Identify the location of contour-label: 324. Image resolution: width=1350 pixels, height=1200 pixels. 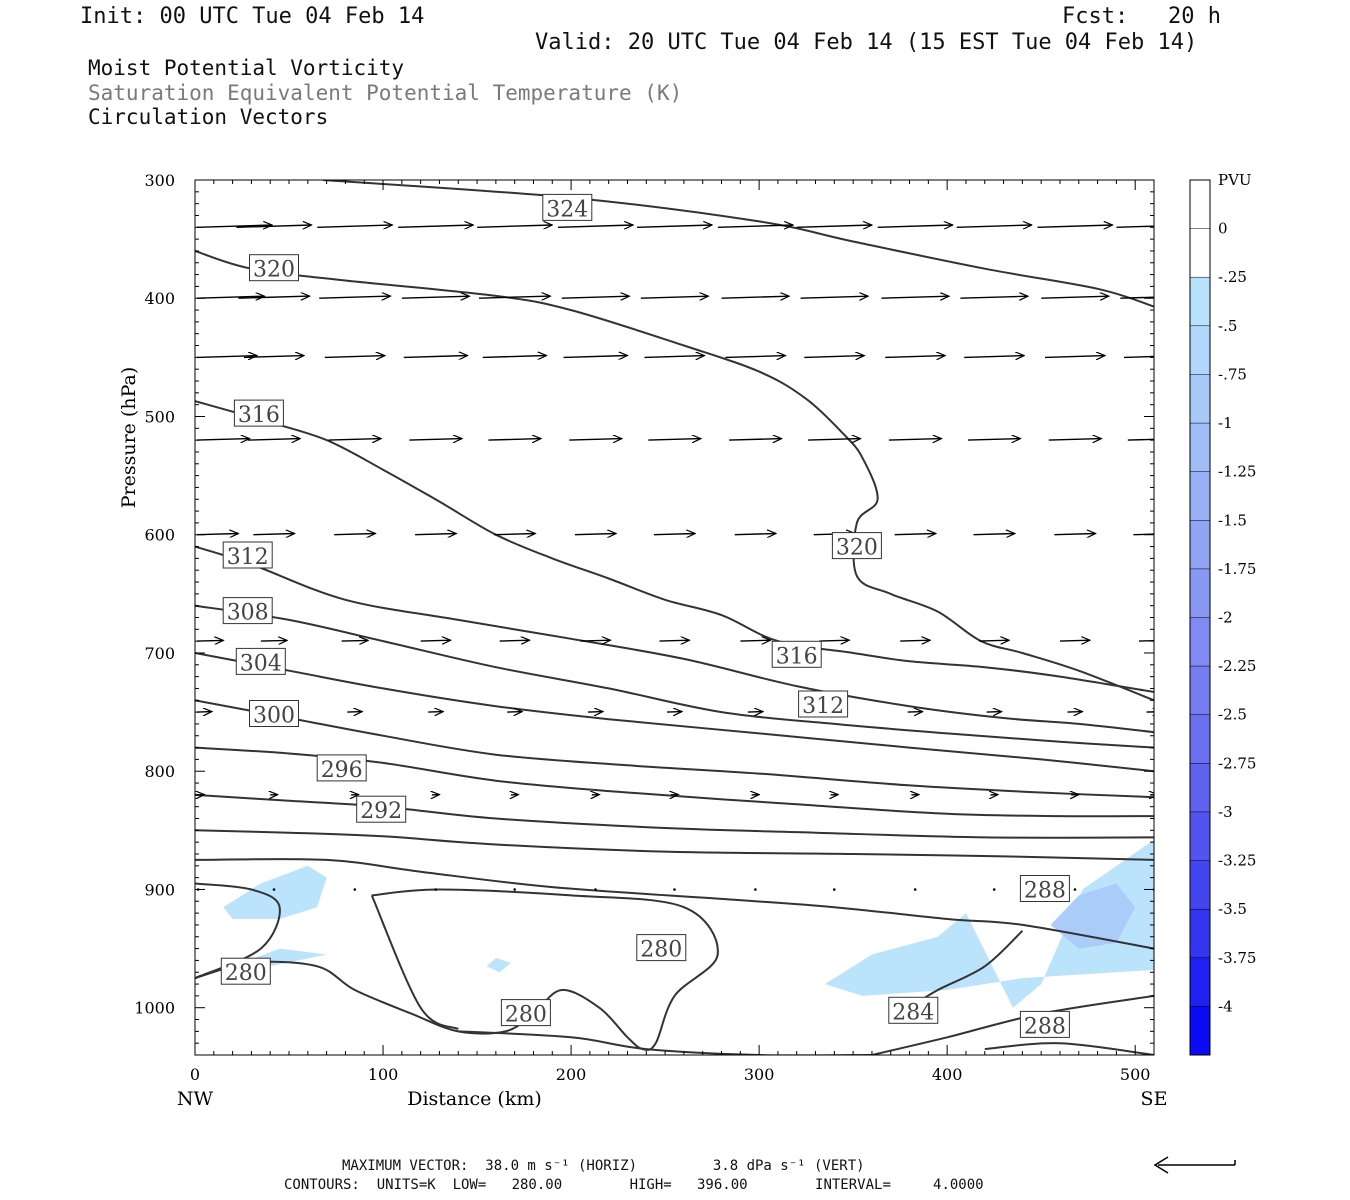
(567, 207).